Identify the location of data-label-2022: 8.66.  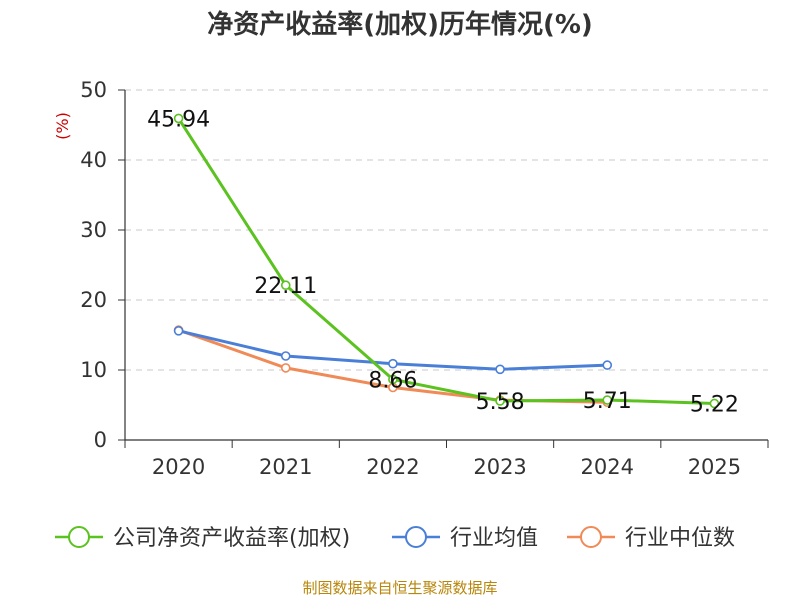
(392, 380).